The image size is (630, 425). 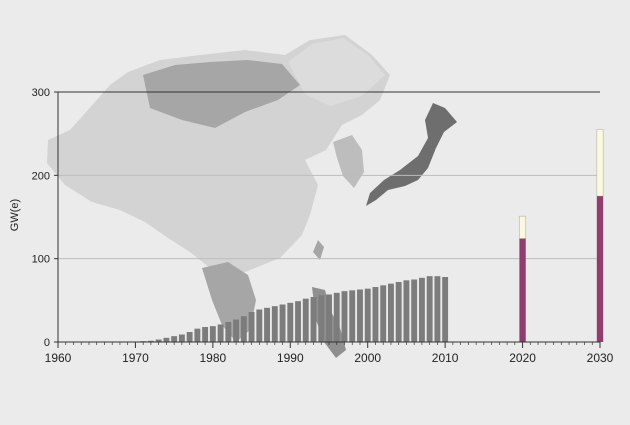 I want to click on y-tick-label: 200, so click(x=41, y=176).